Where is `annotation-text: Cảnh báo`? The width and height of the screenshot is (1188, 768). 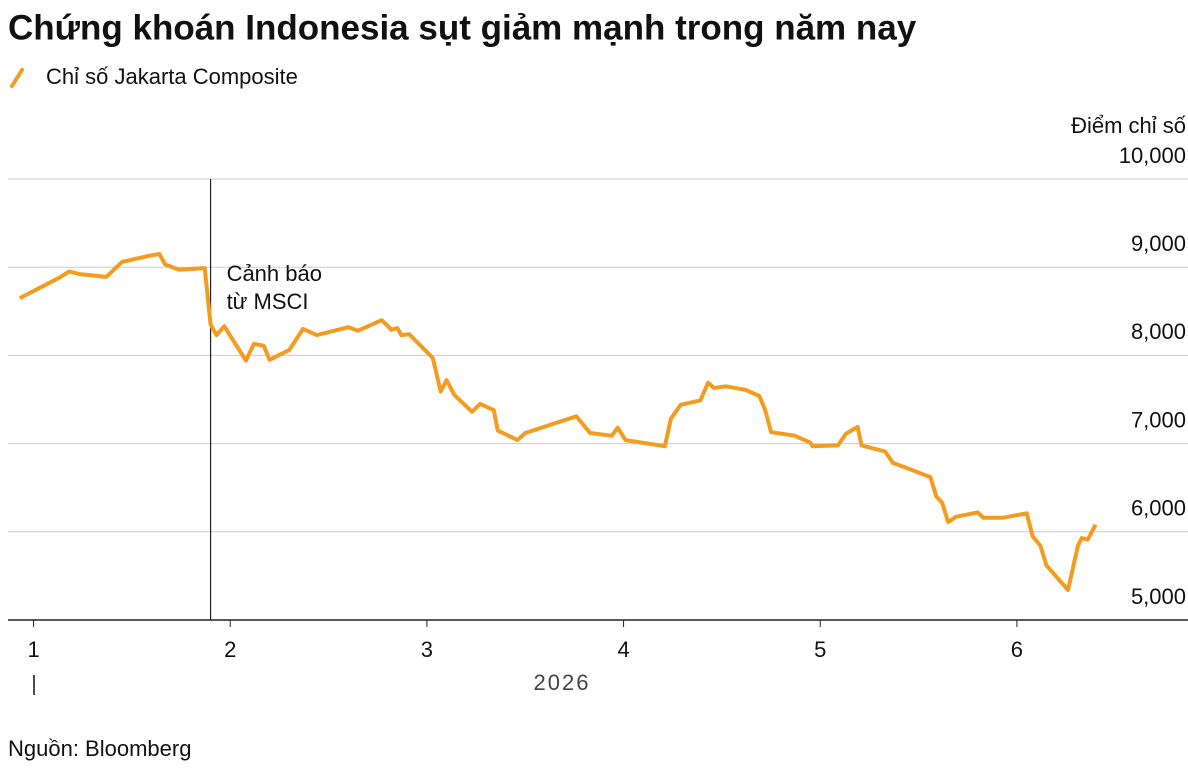
annotation-text: Cảnh báo is located at coordinates (274, 273).